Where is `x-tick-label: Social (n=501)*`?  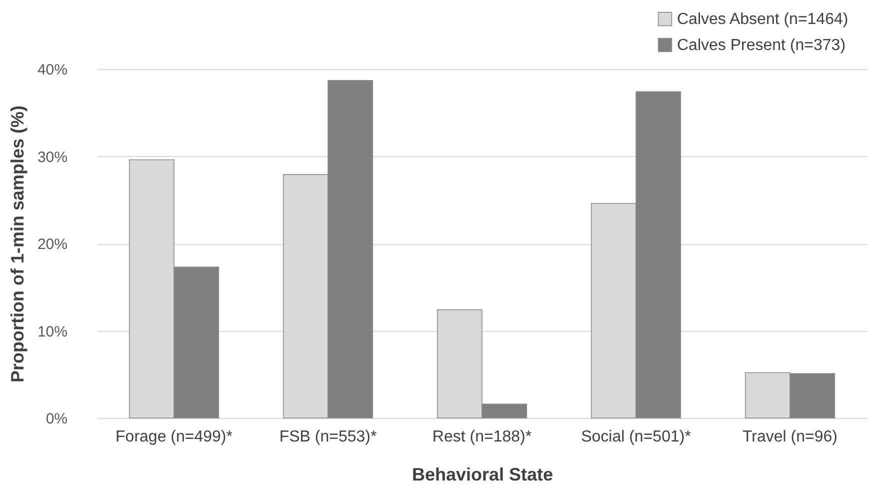 x-tick-label: Social (n=501)* is located at coordinates (636, 437).